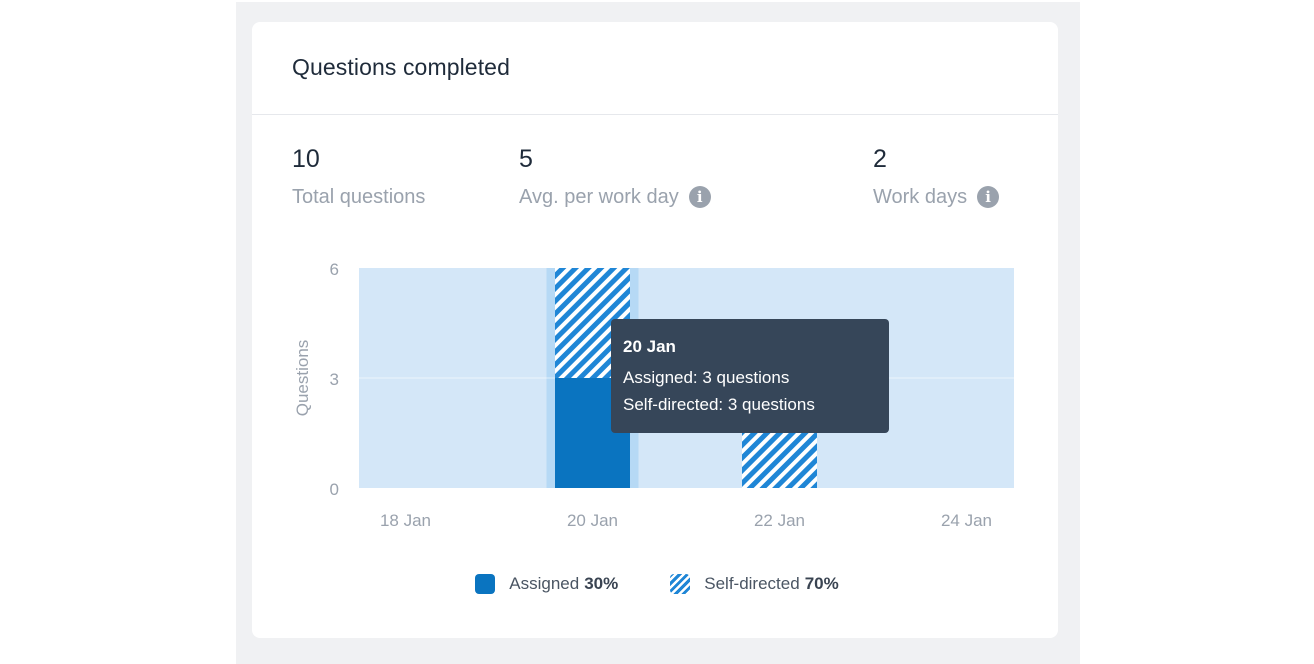 This screenshot has height=664, width=1314. What do you see at coordinates (966, 520) in the screenshot?
I see `x-tick-label: 24 Jan` at bounding box center [966, 520].